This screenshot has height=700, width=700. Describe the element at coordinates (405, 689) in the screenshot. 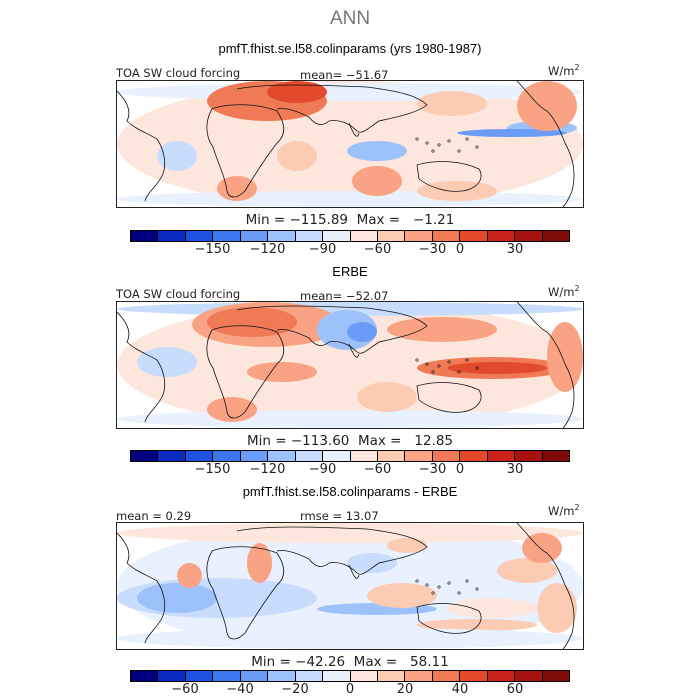

I see `panel-3-tick: 20` at that location.